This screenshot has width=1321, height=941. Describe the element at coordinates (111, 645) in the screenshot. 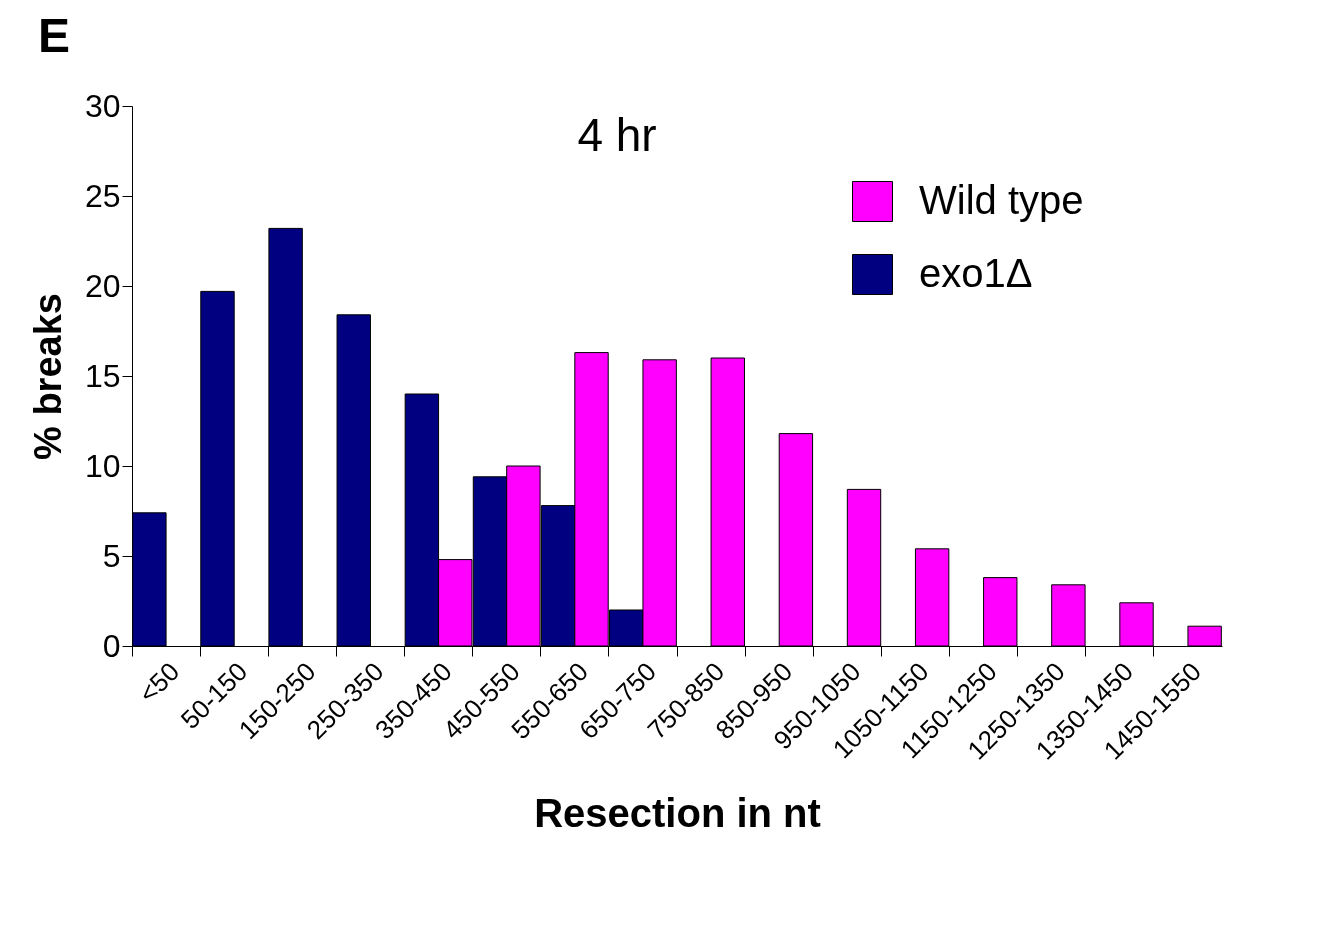

I see `y-tick-label: 0` at that location.